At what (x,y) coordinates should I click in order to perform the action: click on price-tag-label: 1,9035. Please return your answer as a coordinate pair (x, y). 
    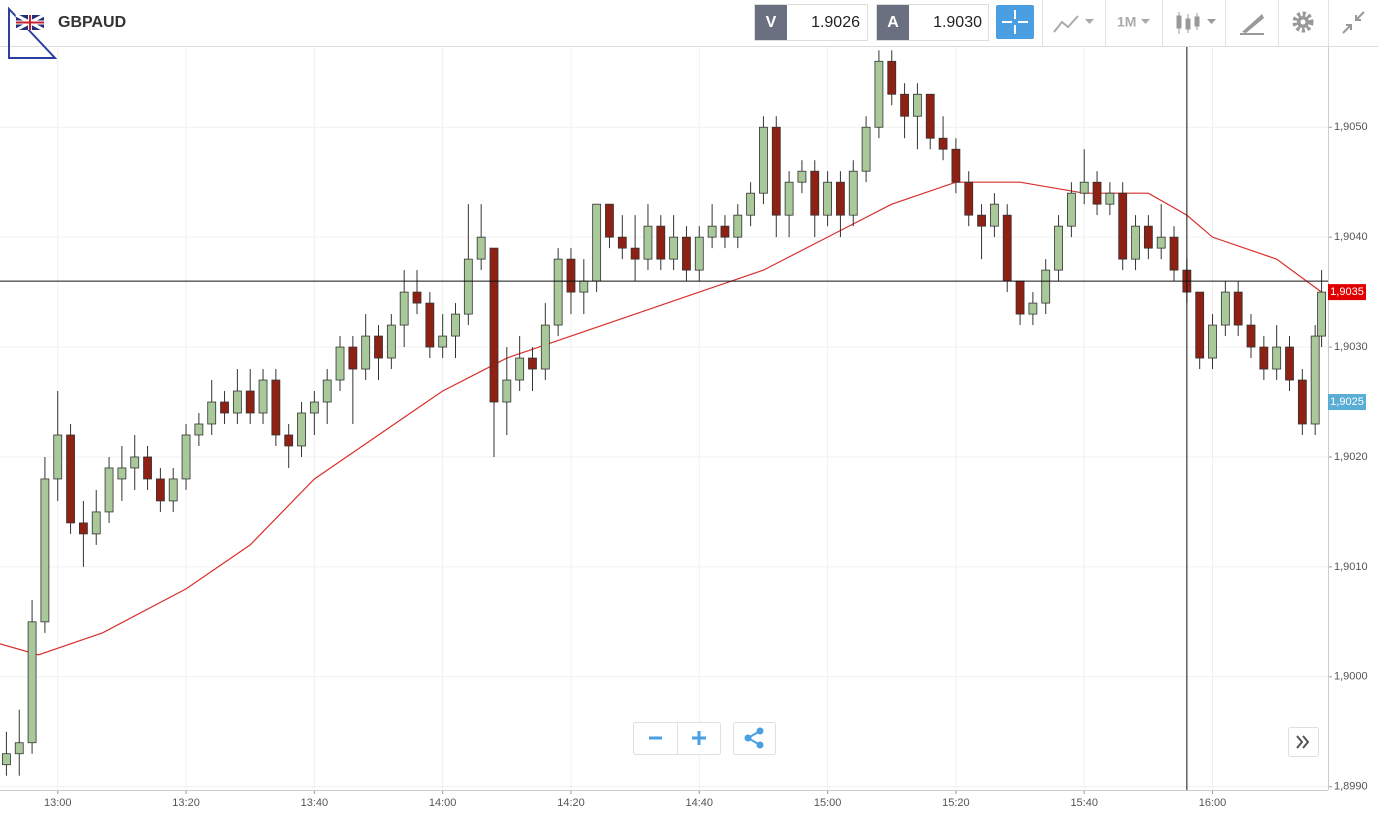
    Looking at the image, I should click on (1347, 292).